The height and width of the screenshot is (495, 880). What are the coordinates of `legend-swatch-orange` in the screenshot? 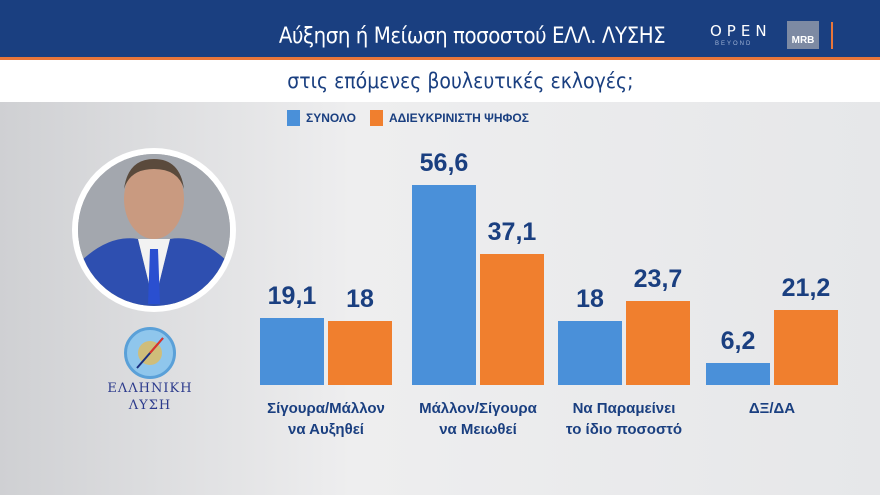 It's located at (376, 118).